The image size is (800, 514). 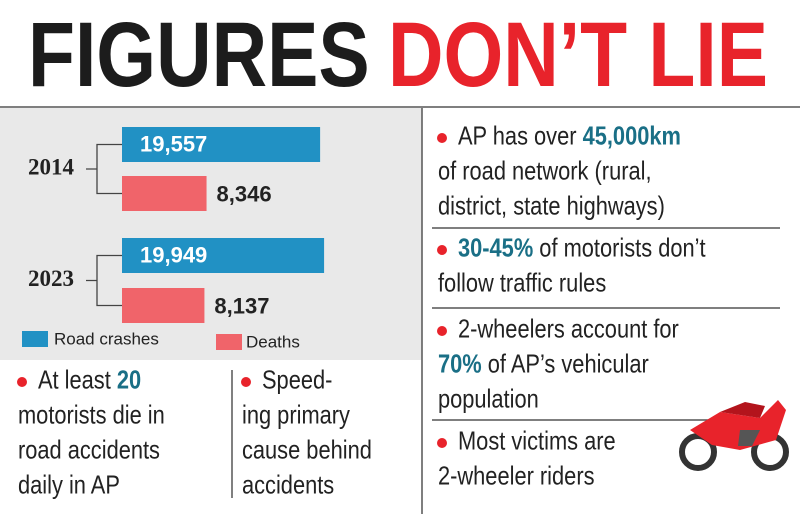 I want to click on fact-line: accidents, so click(x=288, y=485).